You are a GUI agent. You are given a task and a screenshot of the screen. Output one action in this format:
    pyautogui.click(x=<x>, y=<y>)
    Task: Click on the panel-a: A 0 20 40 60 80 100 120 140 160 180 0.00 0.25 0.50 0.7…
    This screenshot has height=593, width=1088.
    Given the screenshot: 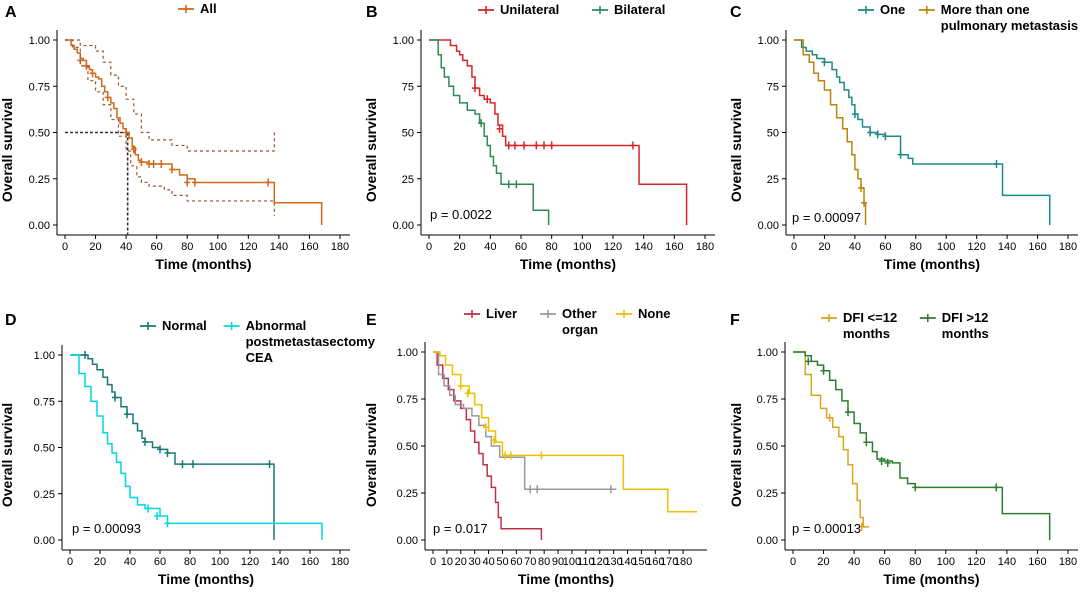 What is the action you would take?
    pyautogui.click(x=175, y=136)
    